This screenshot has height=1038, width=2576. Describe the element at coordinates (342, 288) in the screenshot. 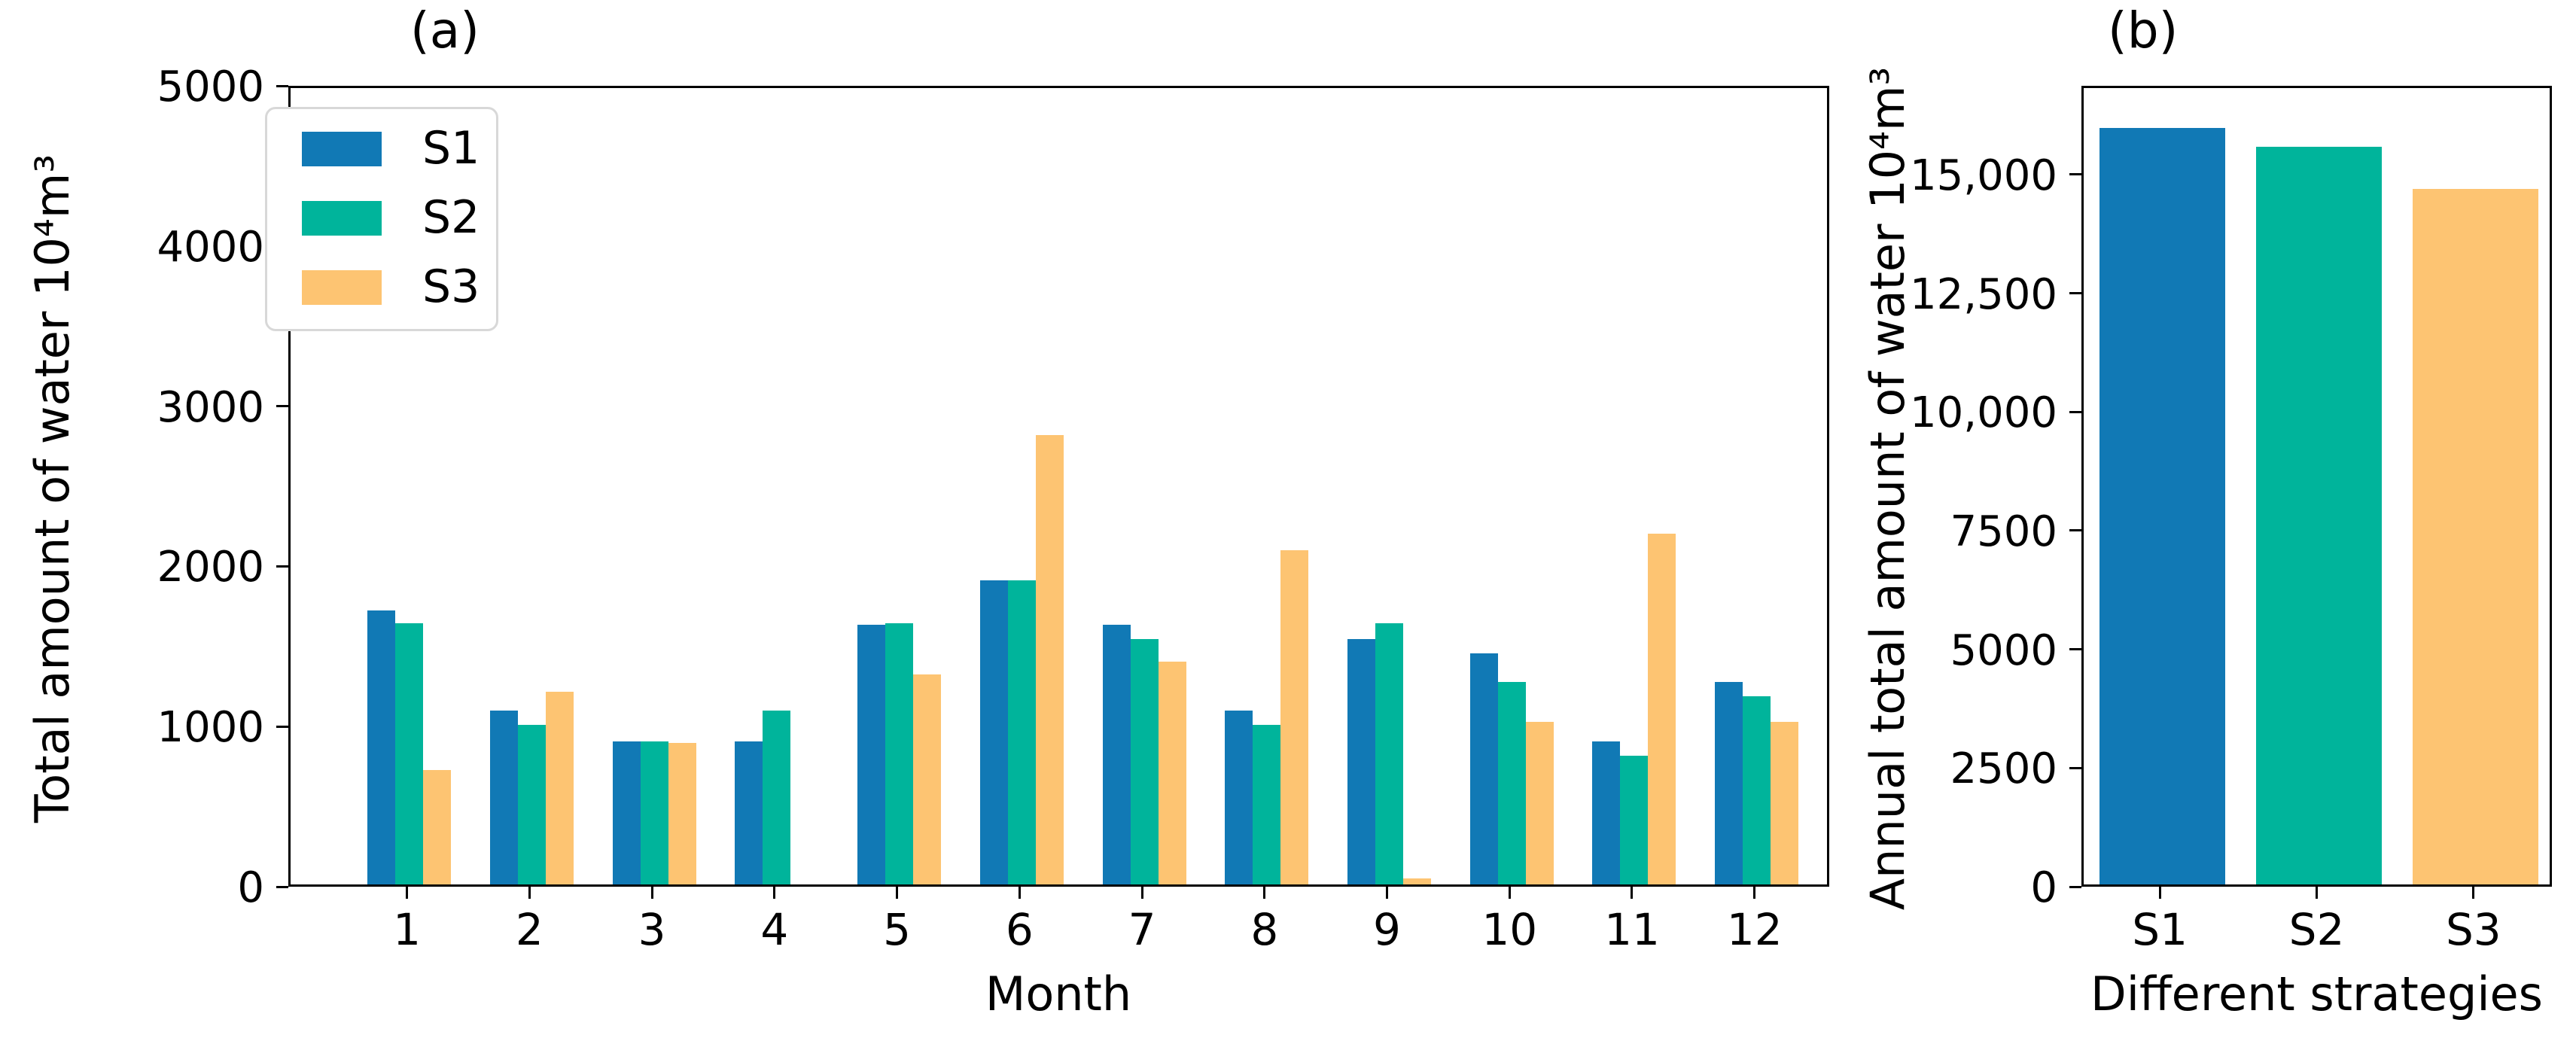

I see `legend-swatch-s3` at that location.